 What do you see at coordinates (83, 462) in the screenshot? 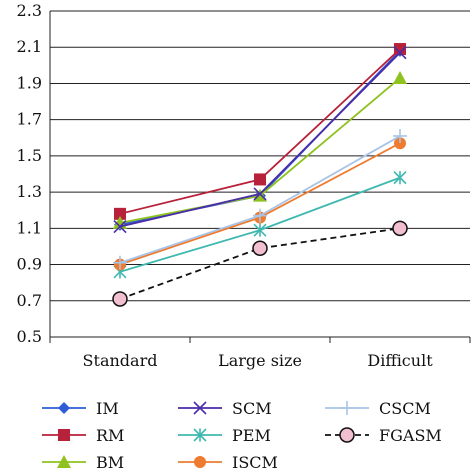
I see `legend-item-bm: BM` at bounding box center [83, 462].